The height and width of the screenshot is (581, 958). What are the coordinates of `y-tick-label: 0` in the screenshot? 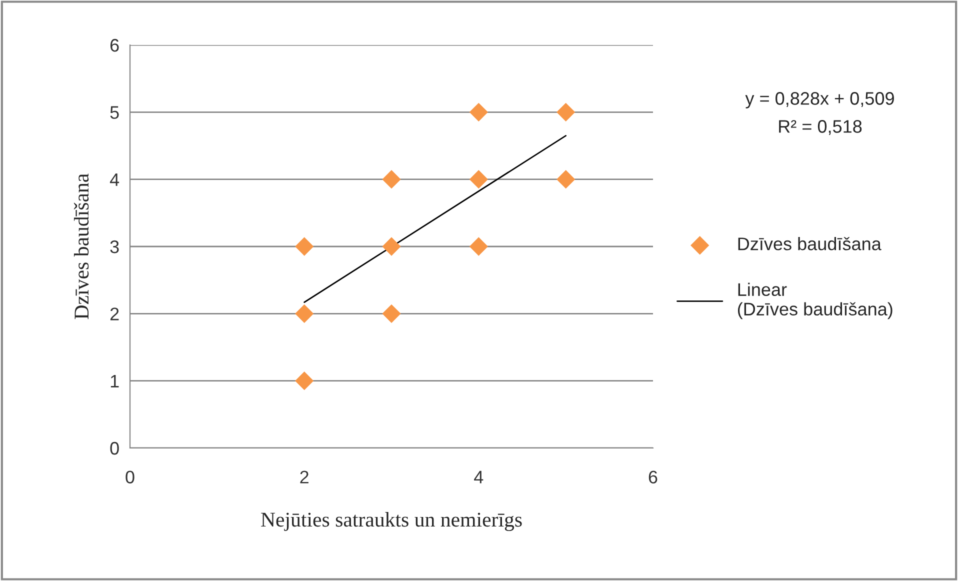 It's located at (114, 448).